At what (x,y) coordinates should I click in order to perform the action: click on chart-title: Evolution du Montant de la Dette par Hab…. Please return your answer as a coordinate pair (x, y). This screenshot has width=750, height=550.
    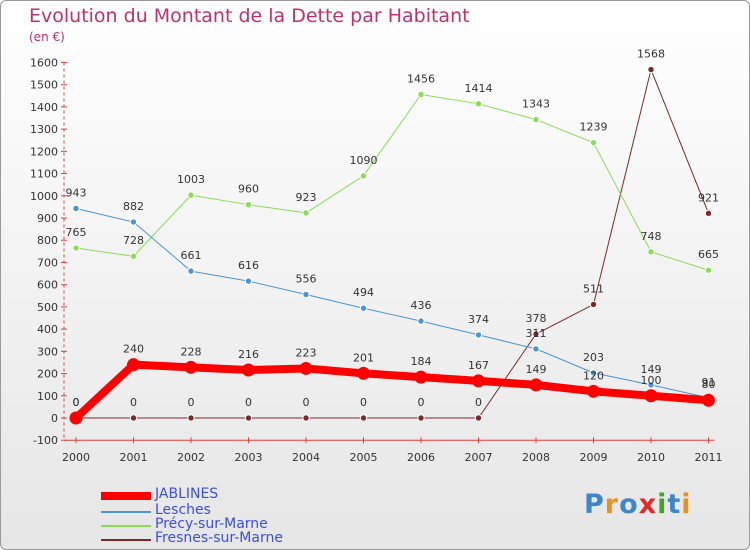
    Looking at the image, I should click on (249, 16).